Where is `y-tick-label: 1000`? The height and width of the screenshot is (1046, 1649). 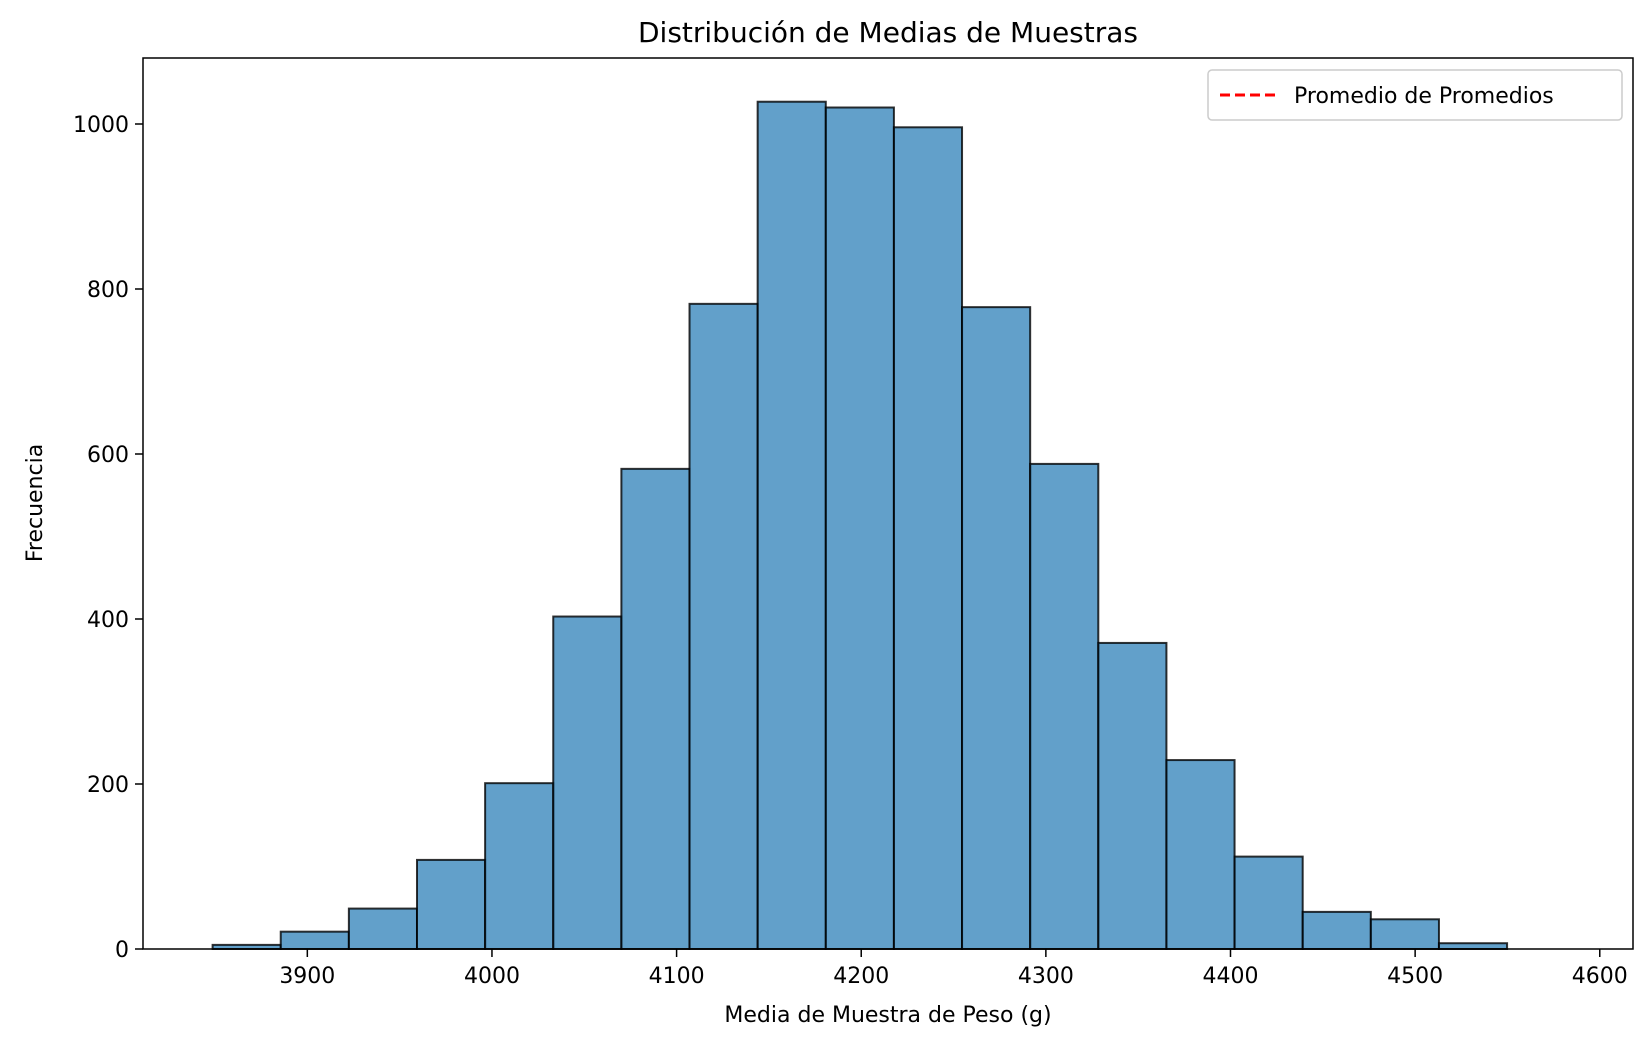 y-tick-label: 1000 is located at coordinates (101, 125).